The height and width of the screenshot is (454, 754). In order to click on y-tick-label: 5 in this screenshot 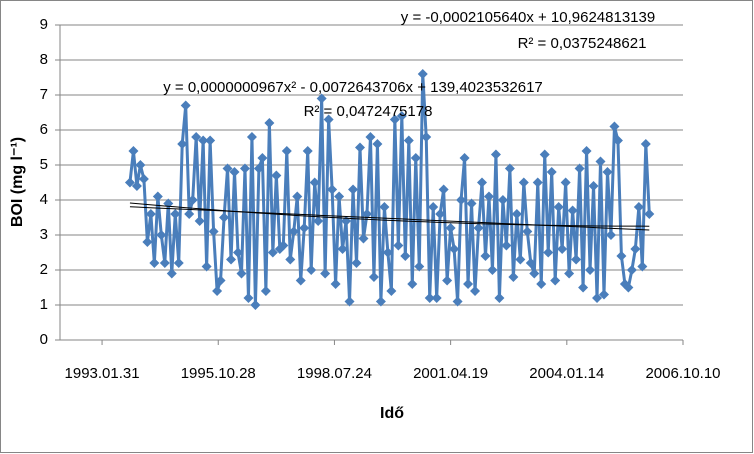, I will do `click(44, 164)`.